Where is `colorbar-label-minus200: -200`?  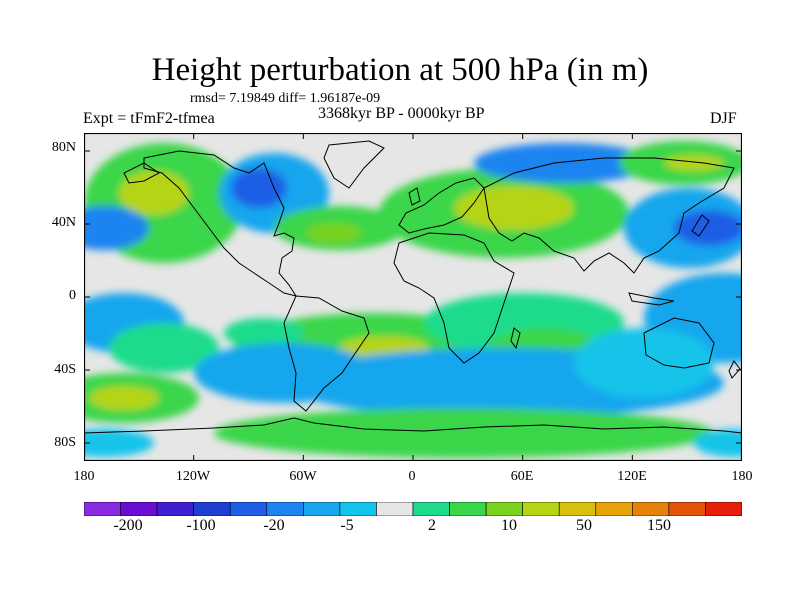
colorbar-label-minus200: -200 is located at coordinates (128, 525).